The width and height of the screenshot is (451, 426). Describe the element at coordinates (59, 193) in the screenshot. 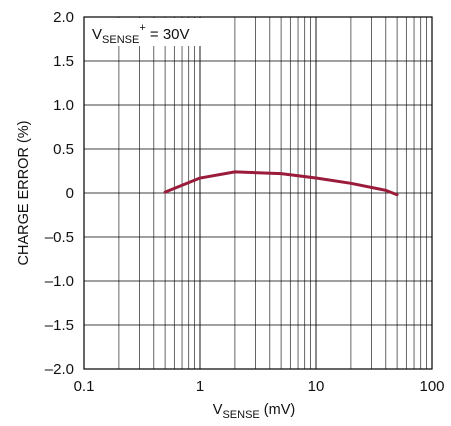

I see `y-tick-labels: 2.0 1.5 1.0 0.5 0 –0.5 –1.0 –1.5 –2.0` at that location.